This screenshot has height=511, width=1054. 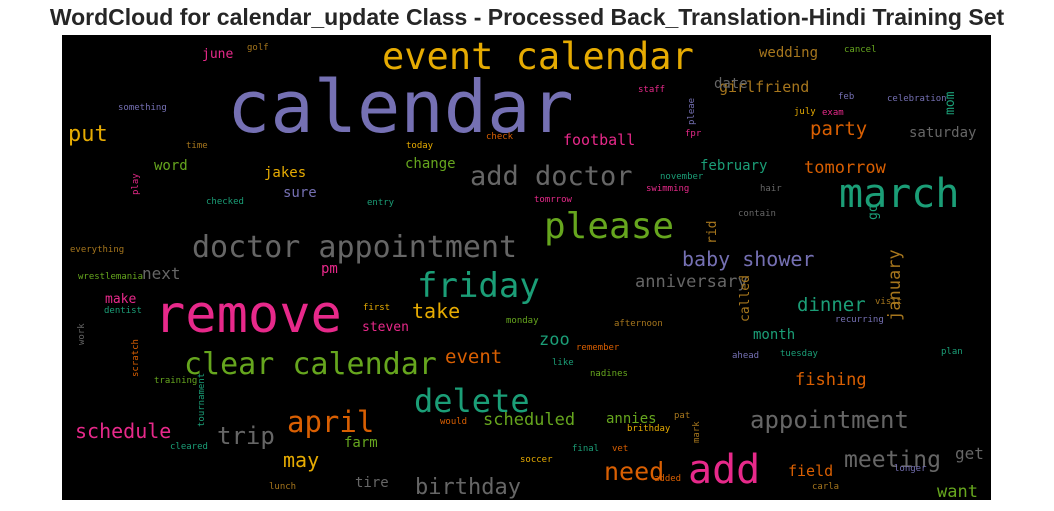 I want to click on wordcloud-word: add, so click(x=724, y=470).